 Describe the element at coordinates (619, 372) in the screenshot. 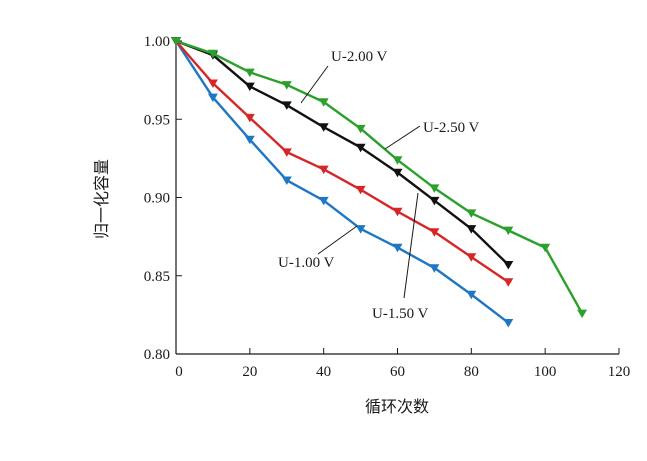

I see `x-tick-label: 120` at that location.